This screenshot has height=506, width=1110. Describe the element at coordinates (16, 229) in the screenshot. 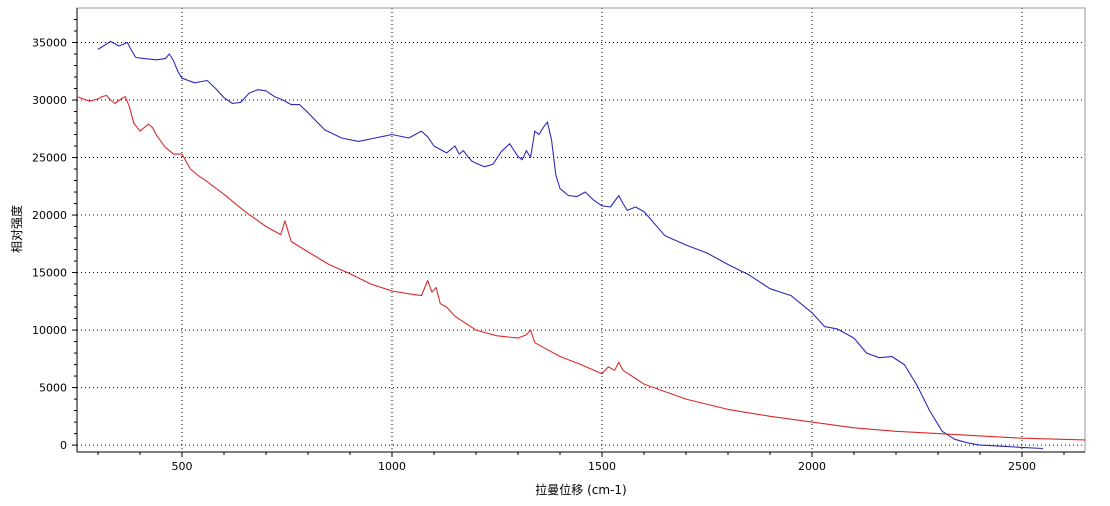

I see `y-axis-title: 相对强度` at that location.